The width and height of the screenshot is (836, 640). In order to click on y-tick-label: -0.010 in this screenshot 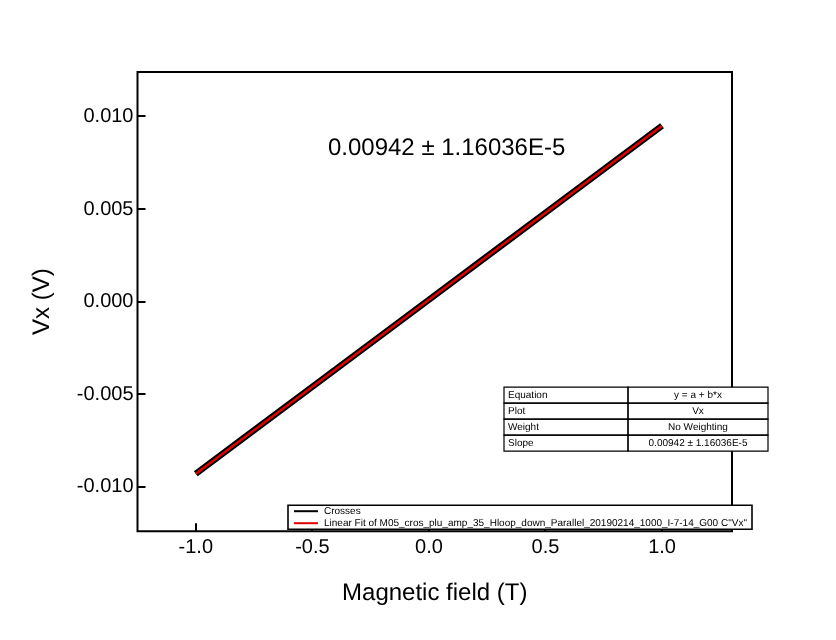, I will do `click(105, 487)`.